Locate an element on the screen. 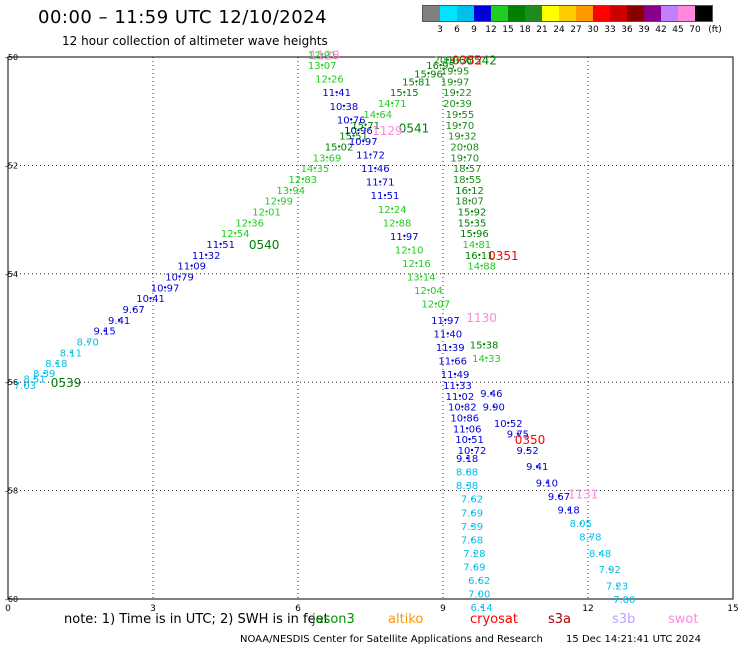  wave-height-label: 10.41 is located at coordinates (150, 299).